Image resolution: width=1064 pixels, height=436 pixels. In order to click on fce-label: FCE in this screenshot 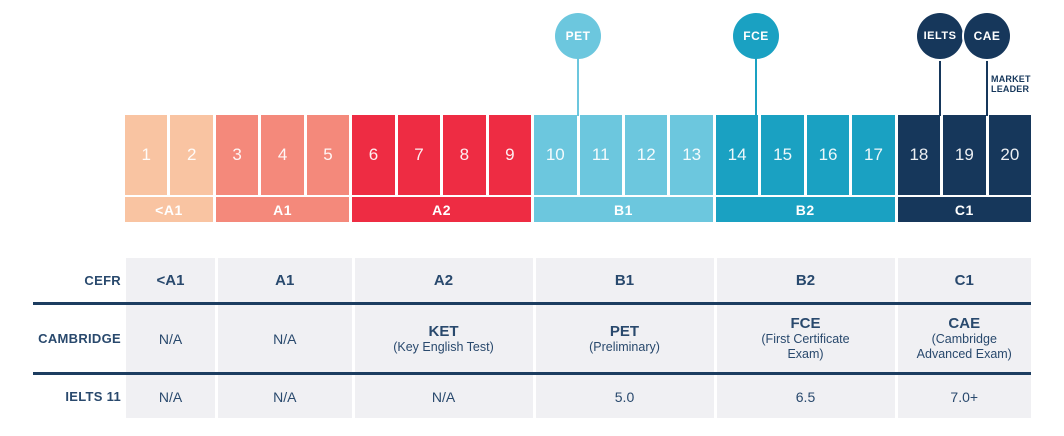, I will do `click(756, 36)`.